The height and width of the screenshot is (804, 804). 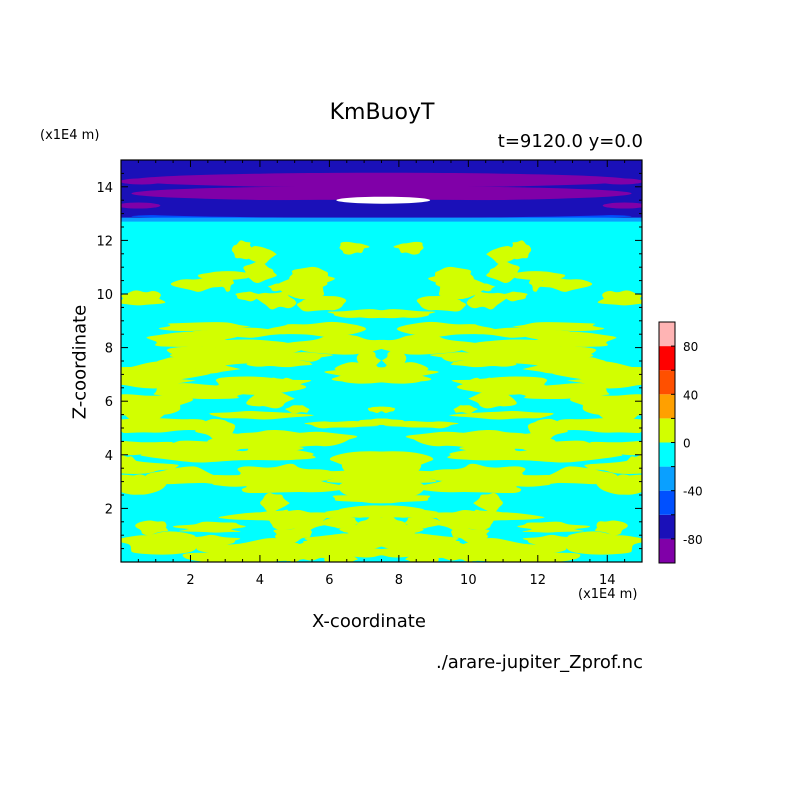 What do you see at coordinates (369, 621) in the screenshot?
I see `x-axis-label: X-coordinate` at bounding box center [369, 621].